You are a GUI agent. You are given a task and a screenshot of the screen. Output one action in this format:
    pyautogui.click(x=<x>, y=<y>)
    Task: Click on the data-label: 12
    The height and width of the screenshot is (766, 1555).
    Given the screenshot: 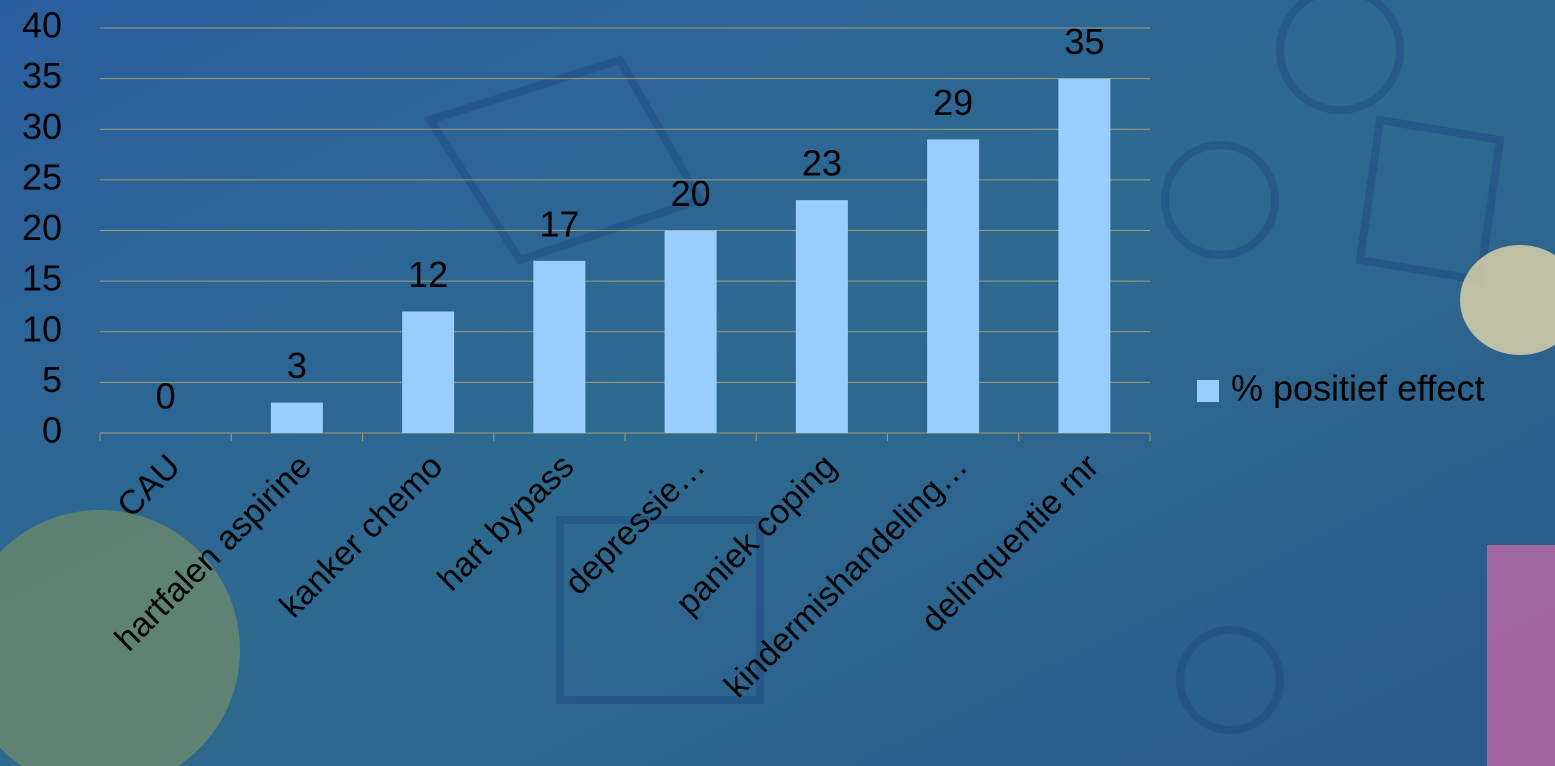 What is the action you would take?
    pyautogui.click(x=428, y=274)
    